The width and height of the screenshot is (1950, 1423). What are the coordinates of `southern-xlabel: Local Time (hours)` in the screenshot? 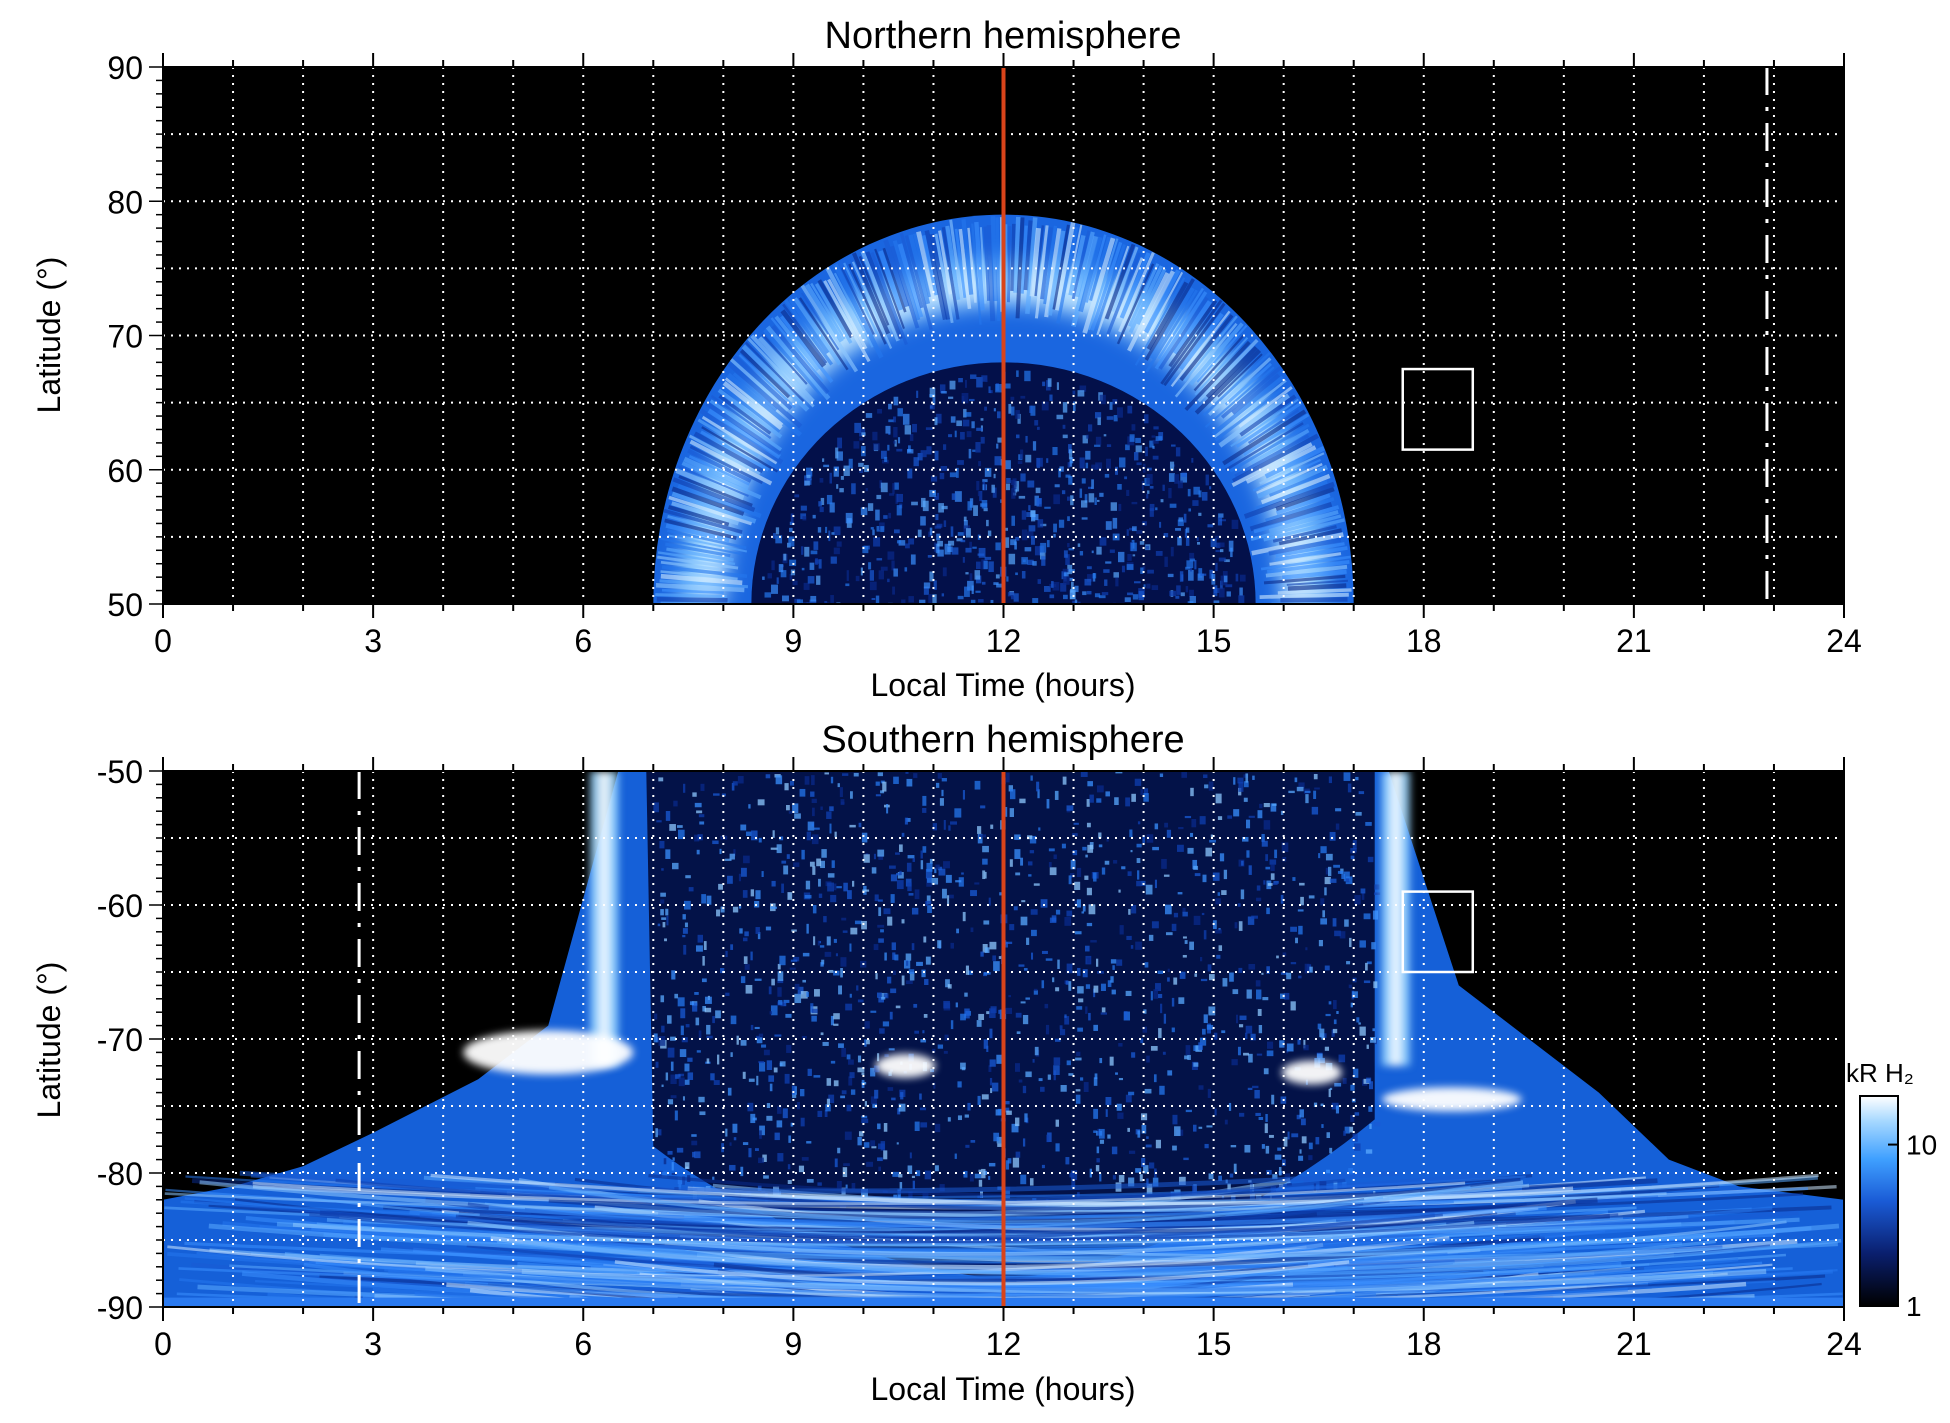 It's located at (1003, 1389).